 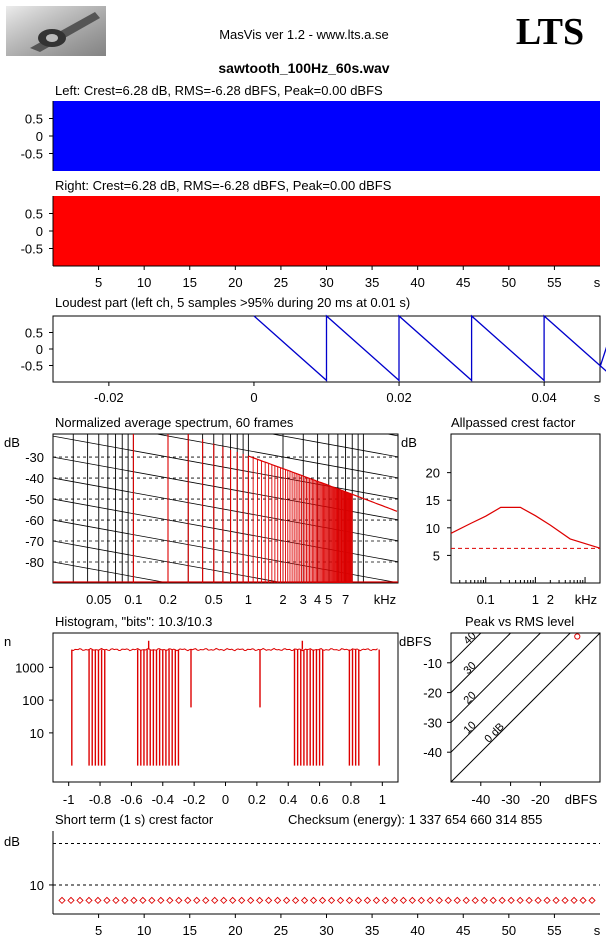 What do you see at coordinates (131, 799) in the screenshot?
I see `histogram-xtick-label: -0.6` at bounding box center [131, 799].